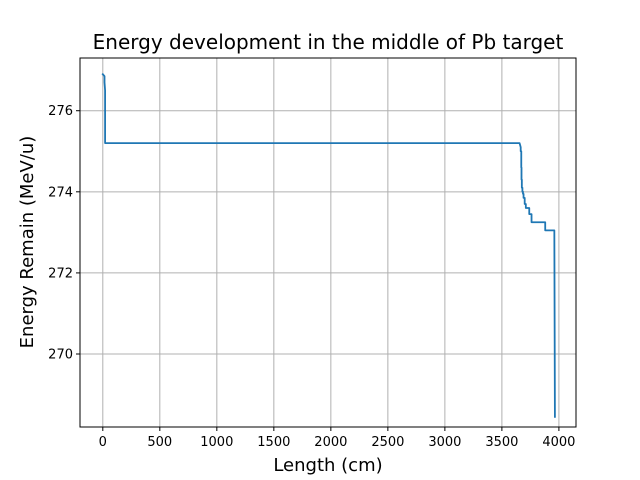  I want to click on y-axis-title: Energy Remain (MeV/u), so click(27, 242).